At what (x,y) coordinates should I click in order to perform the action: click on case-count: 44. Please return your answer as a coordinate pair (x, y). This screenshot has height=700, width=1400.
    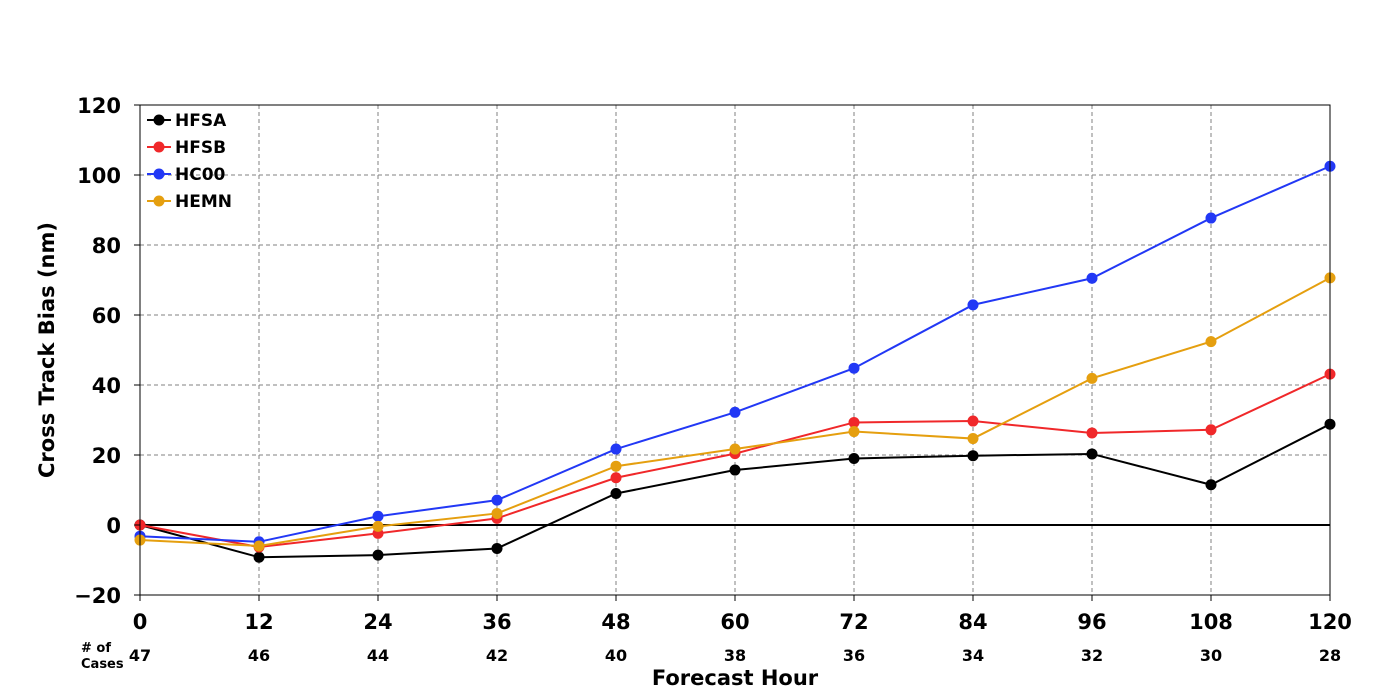
    Looking at the image, I should click on (378, 655).